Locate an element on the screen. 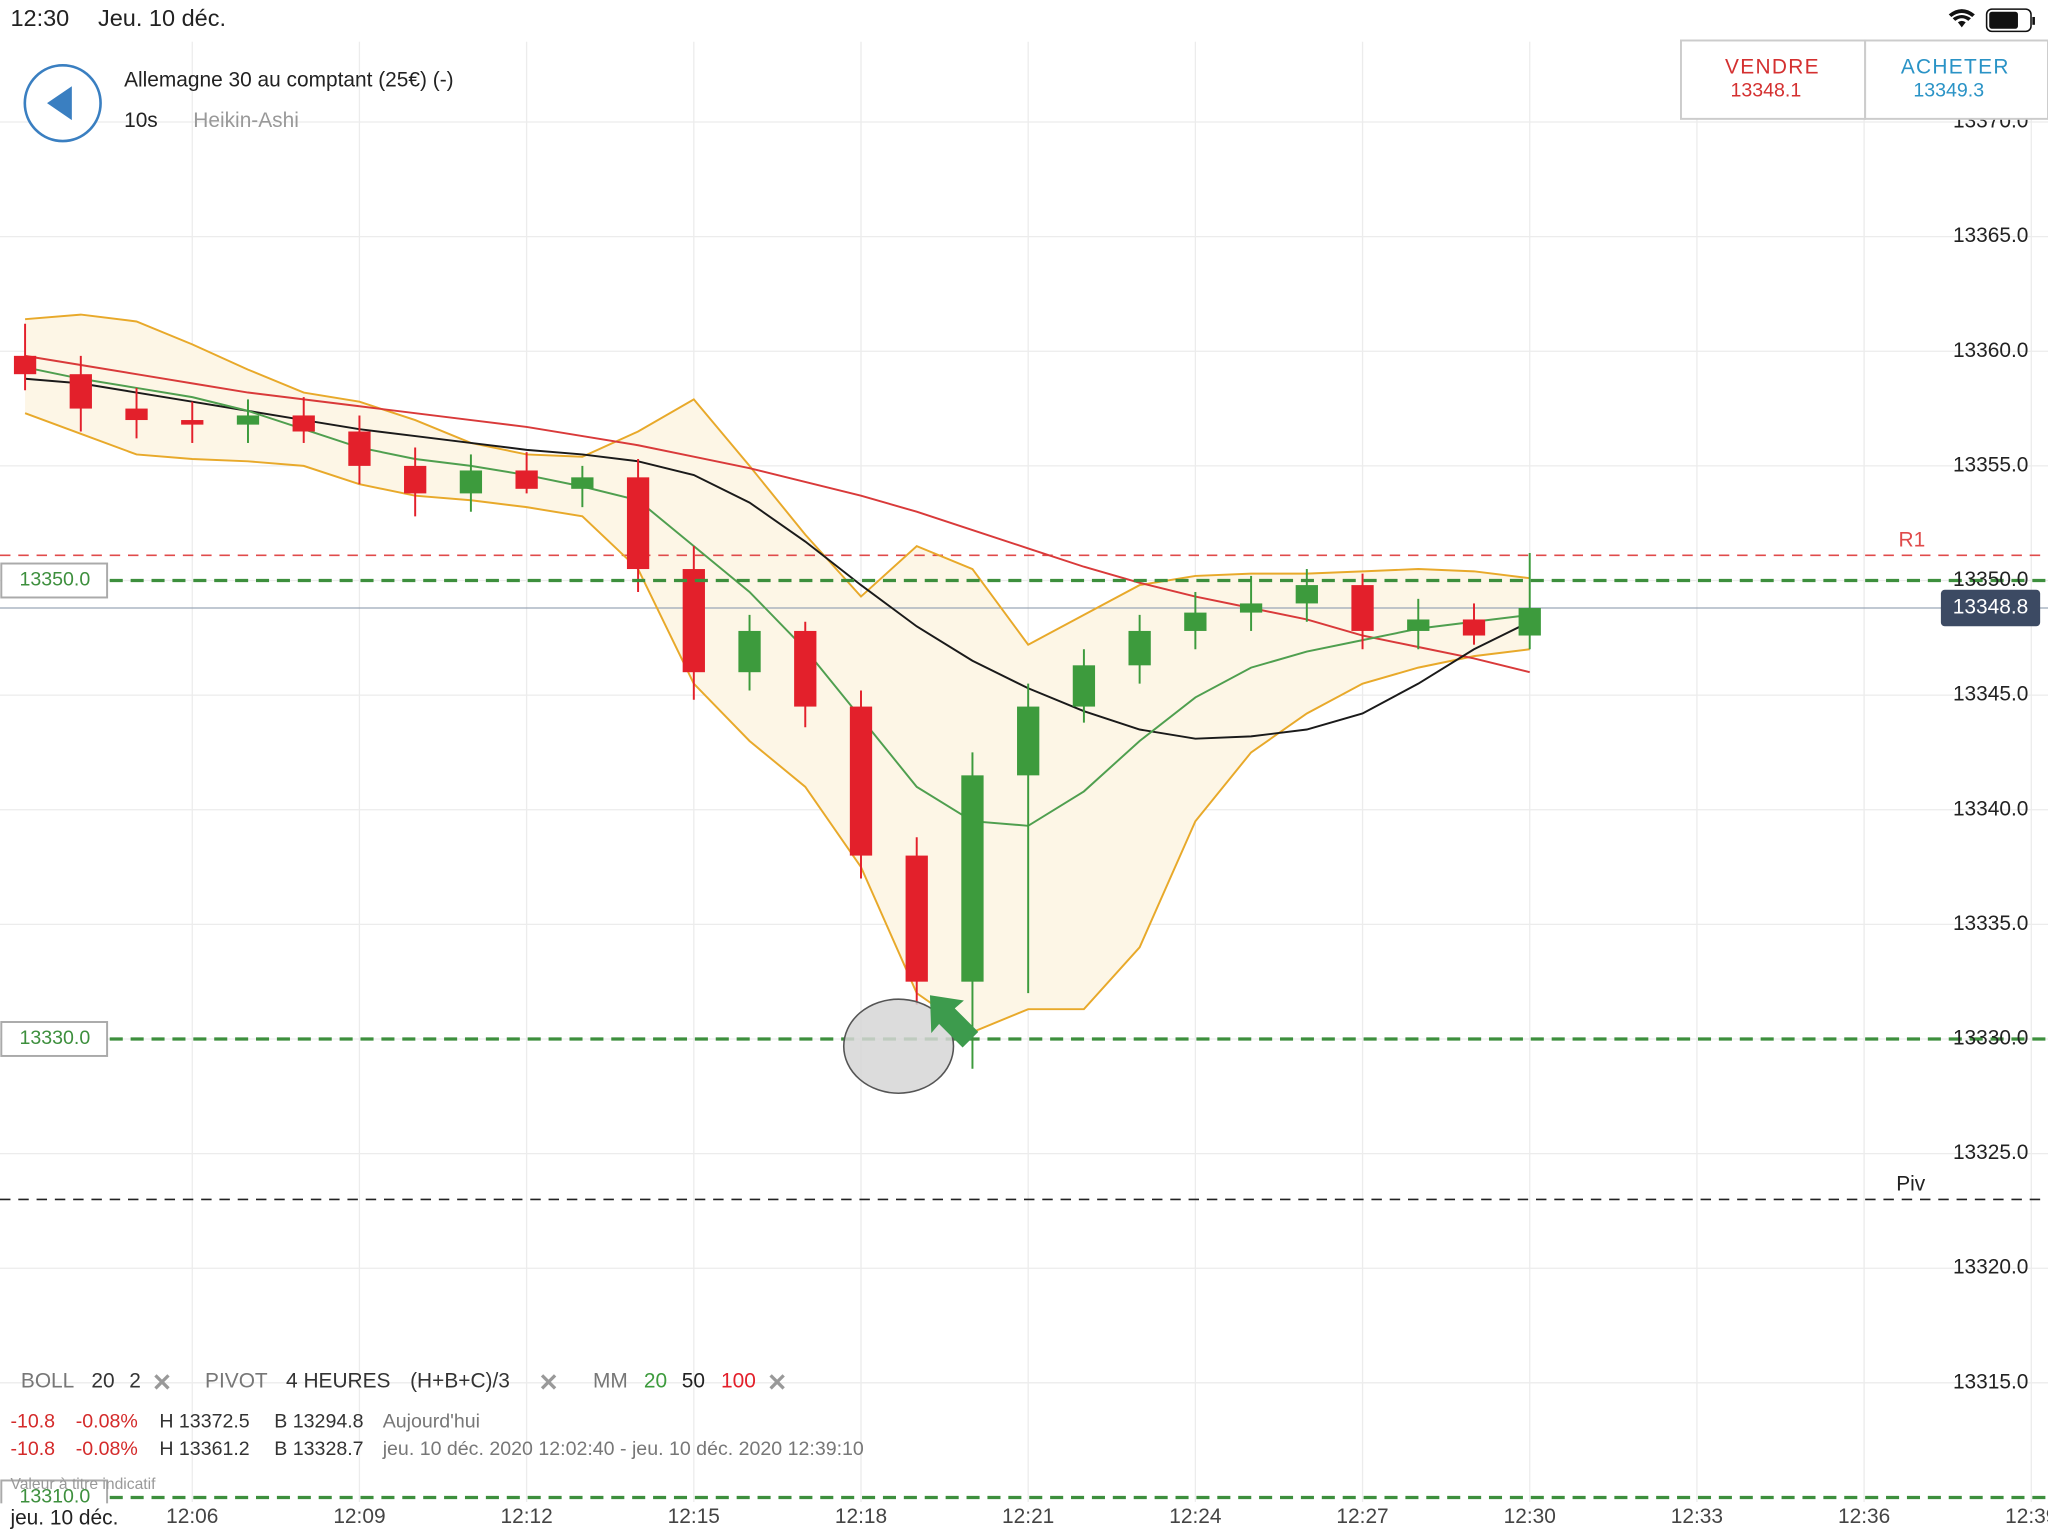  buy-label: ACHETER is located at coordinates (1955, 66).